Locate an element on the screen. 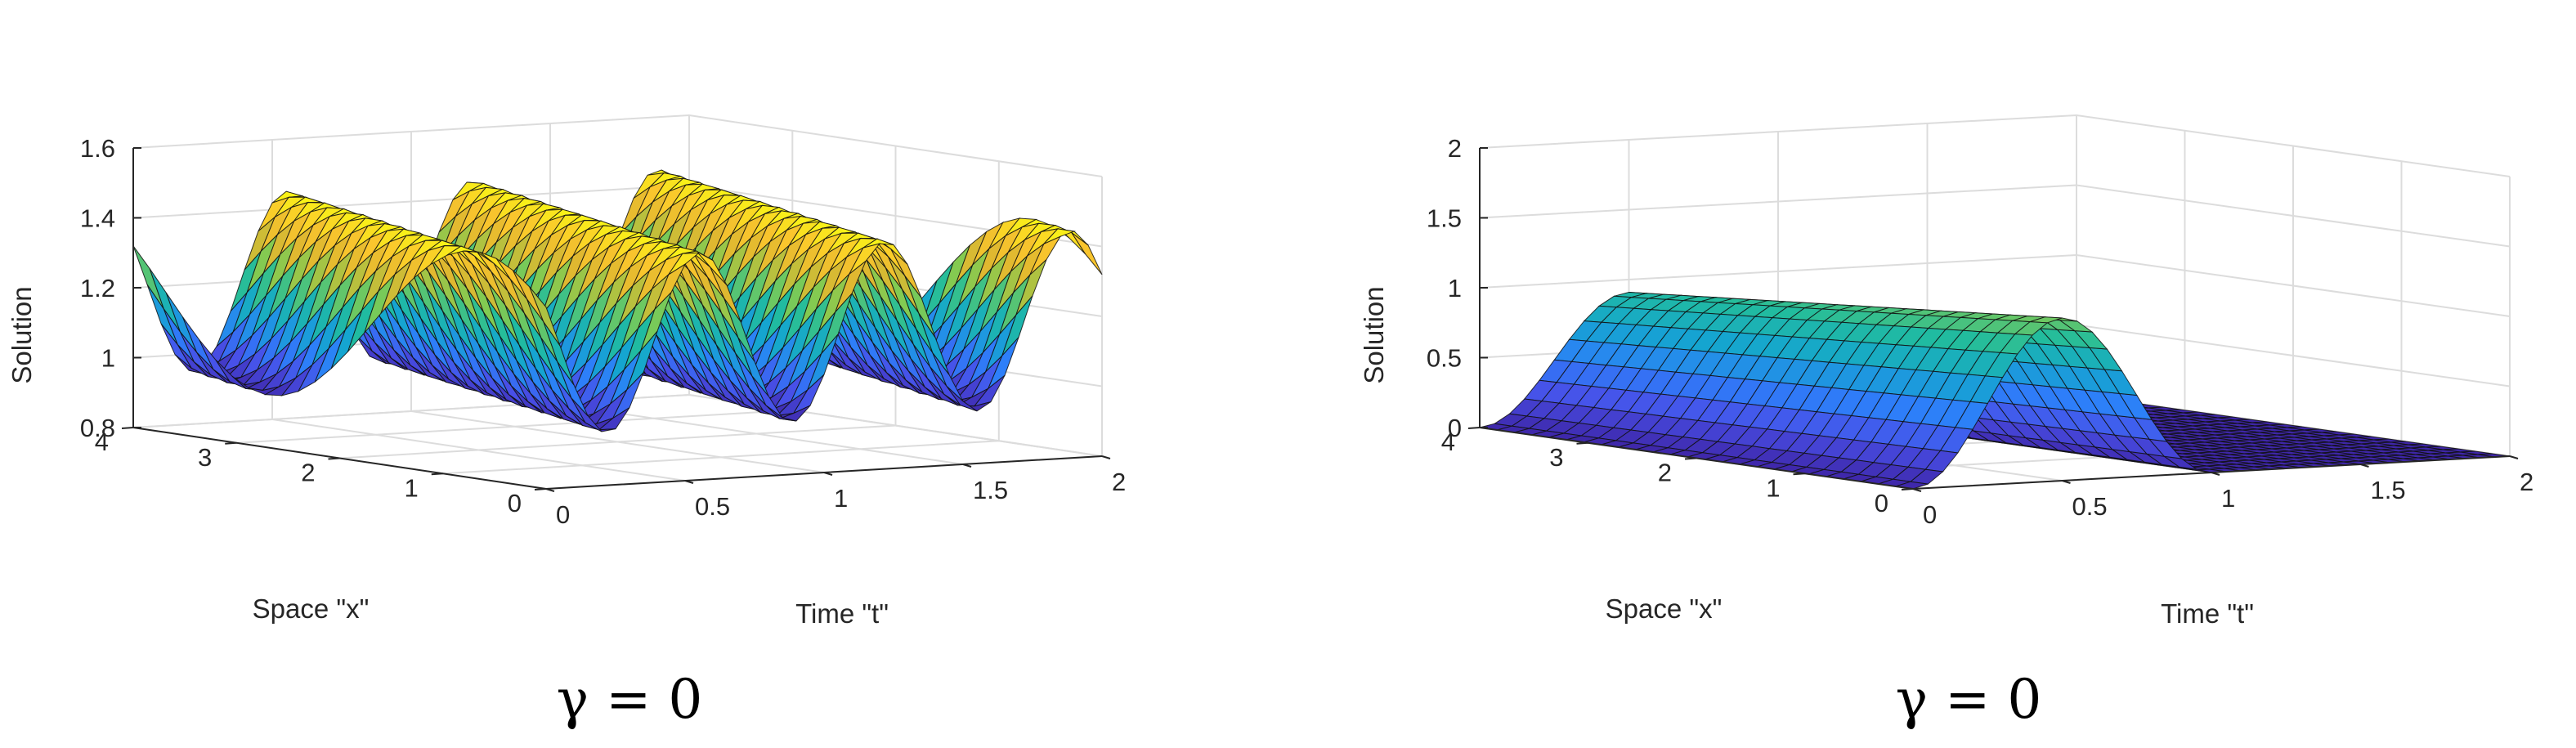  z-tick-label: 2 is located at coordinates (1455, 148).